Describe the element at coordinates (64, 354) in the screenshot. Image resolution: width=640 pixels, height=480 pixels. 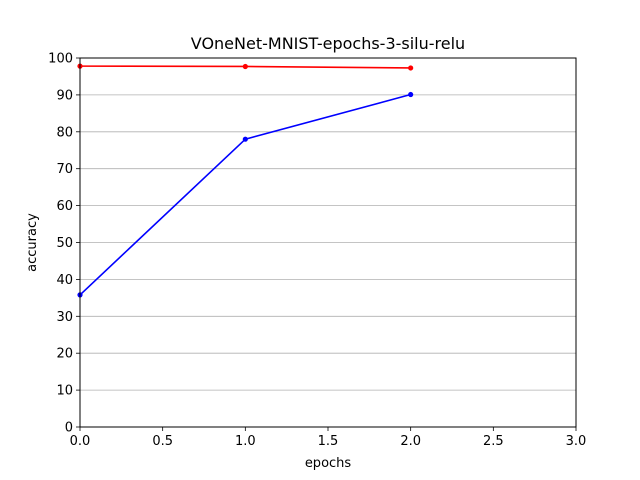
I see `y-tick-label: 20` at that location.